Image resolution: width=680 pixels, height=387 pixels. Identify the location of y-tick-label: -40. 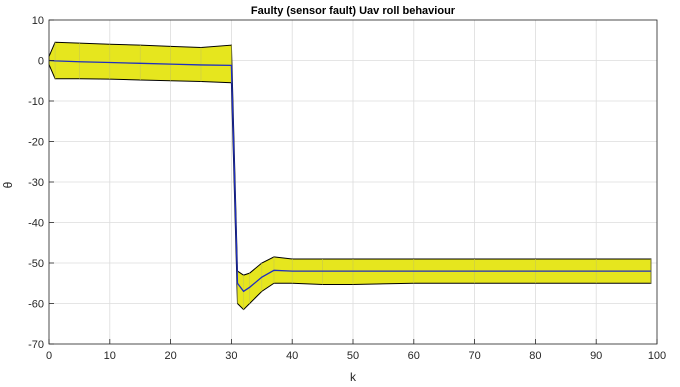
(36, 224).